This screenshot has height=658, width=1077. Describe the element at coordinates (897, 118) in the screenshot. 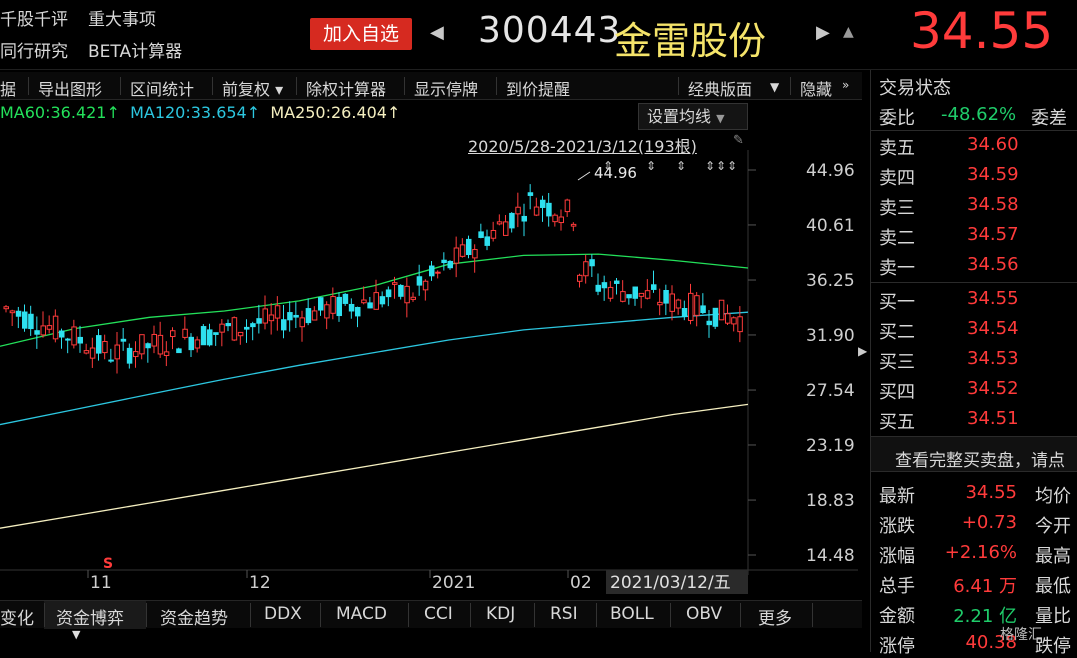

I see `weibi-label: 委比` at that location.